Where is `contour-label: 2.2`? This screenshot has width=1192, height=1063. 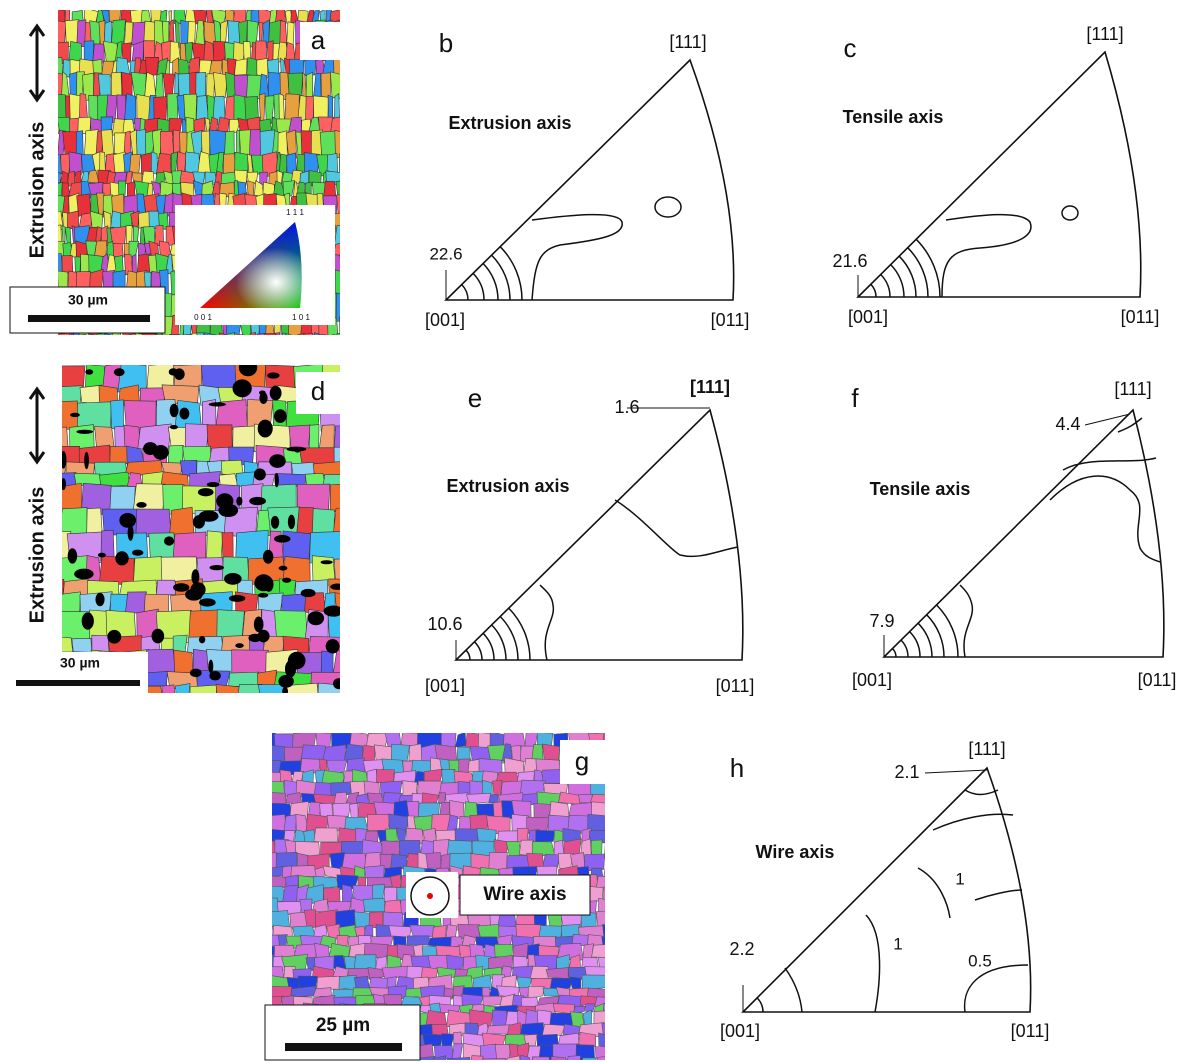 contour-label: 2.2 is located at coordinates (741, 949).